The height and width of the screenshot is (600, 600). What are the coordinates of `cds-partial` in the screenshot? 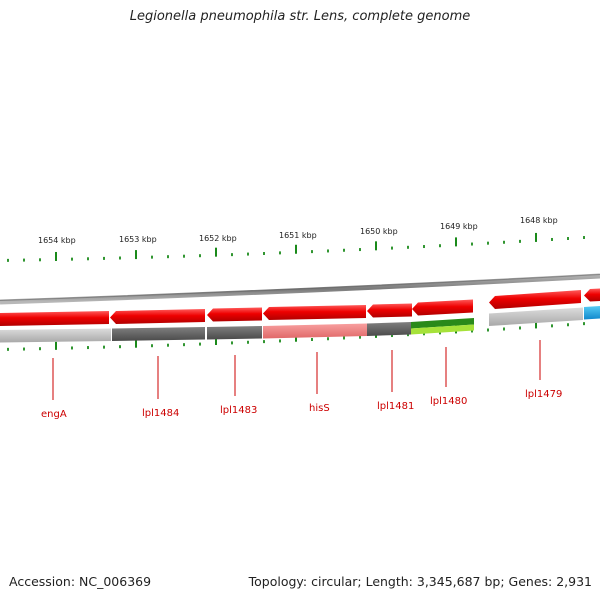 It's located at (592, 295).